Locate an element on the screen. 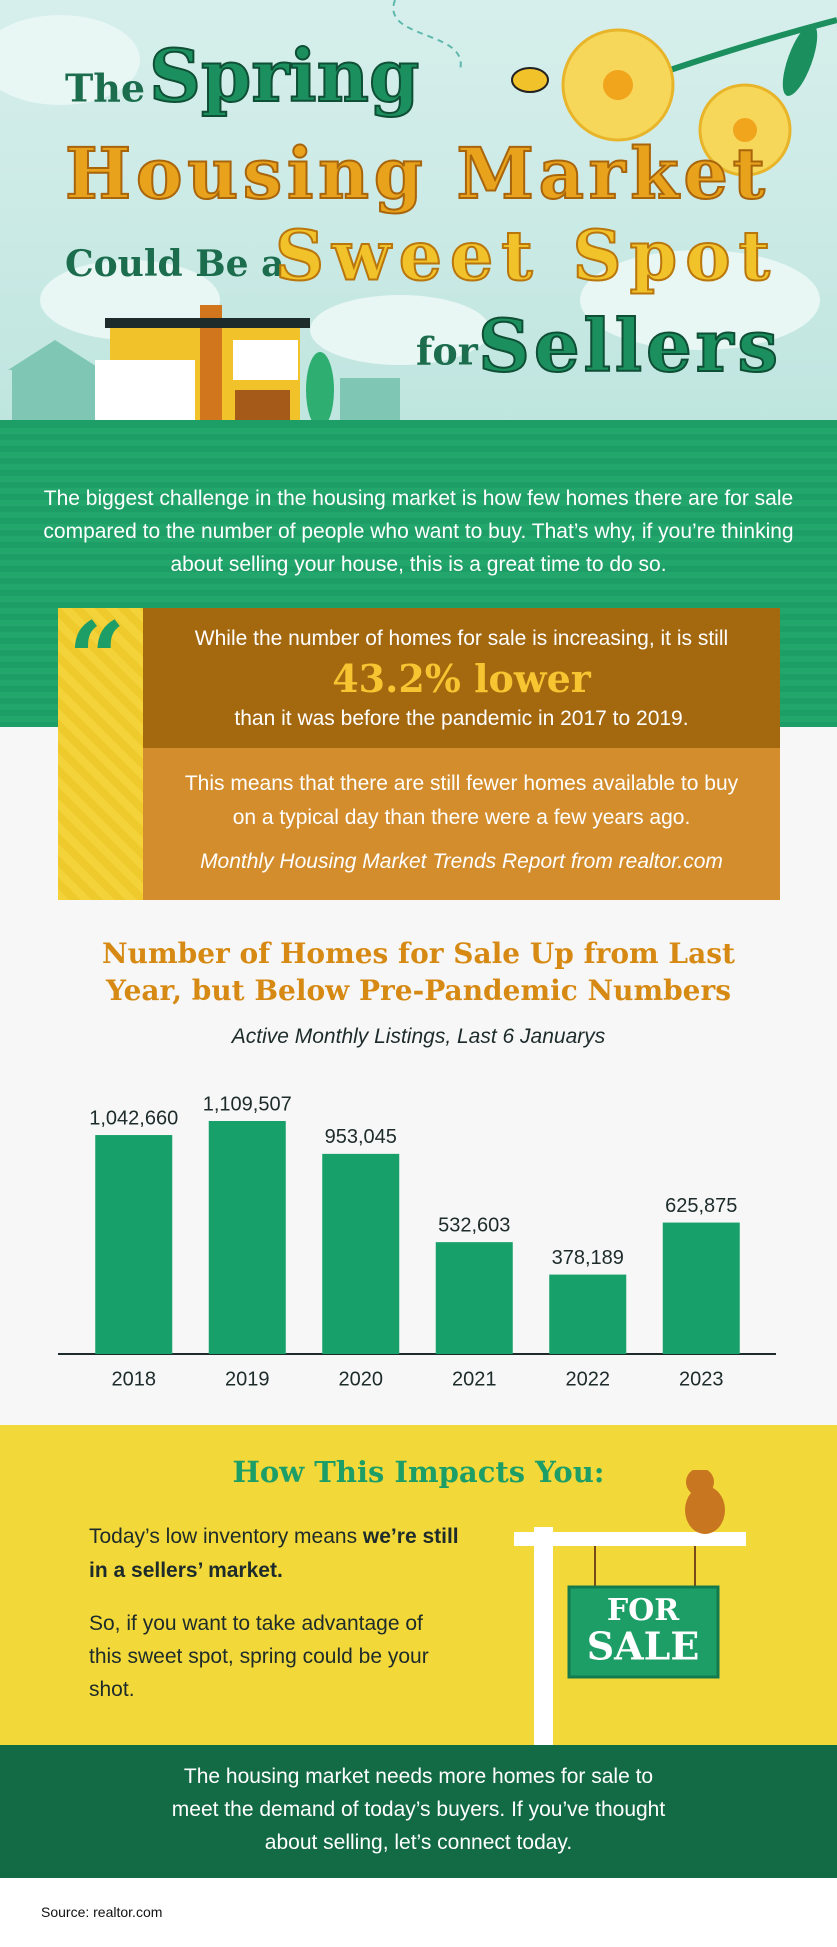  impact-heading: How This Impacts You: is located at coordinates (418, 1472).